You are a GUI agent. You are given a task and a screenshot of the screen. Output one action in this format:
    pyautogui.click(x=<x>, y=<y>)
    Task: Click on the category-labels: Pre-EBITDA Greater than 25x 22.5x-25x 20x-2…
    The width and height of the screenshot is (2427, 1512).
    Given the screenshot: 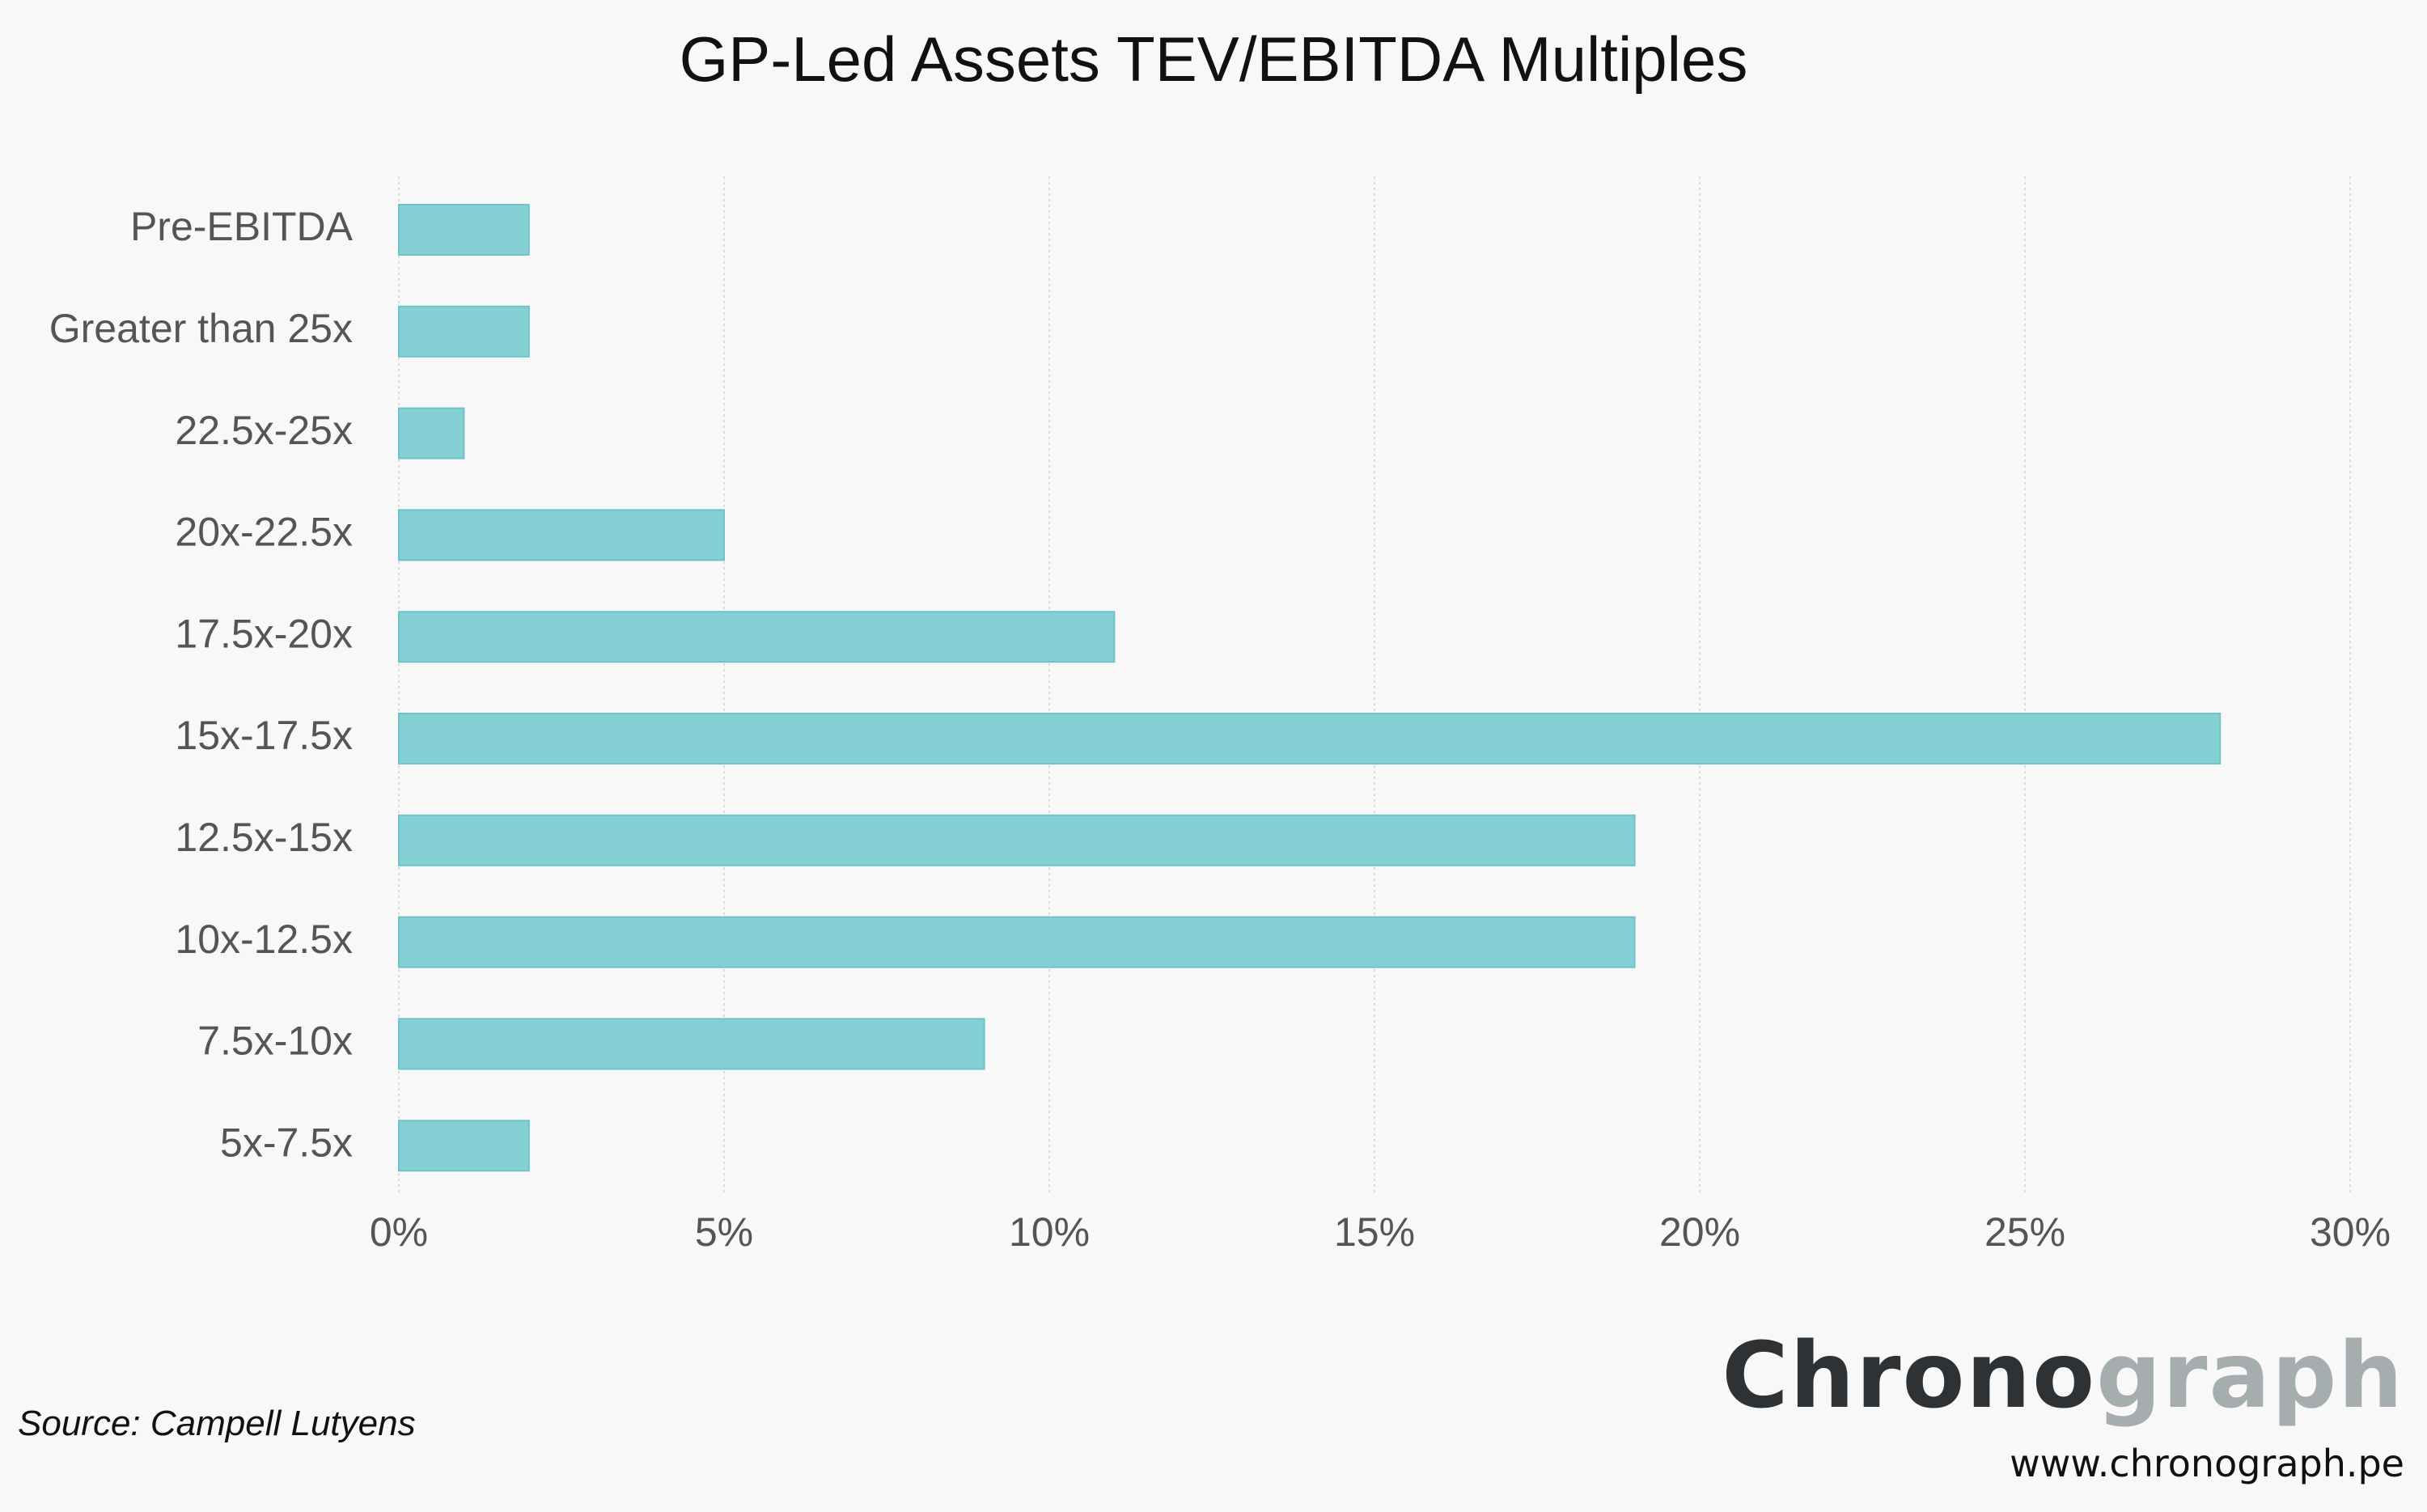 What is the action you would take?
    pyautogui.click(x=202, y=684)
    